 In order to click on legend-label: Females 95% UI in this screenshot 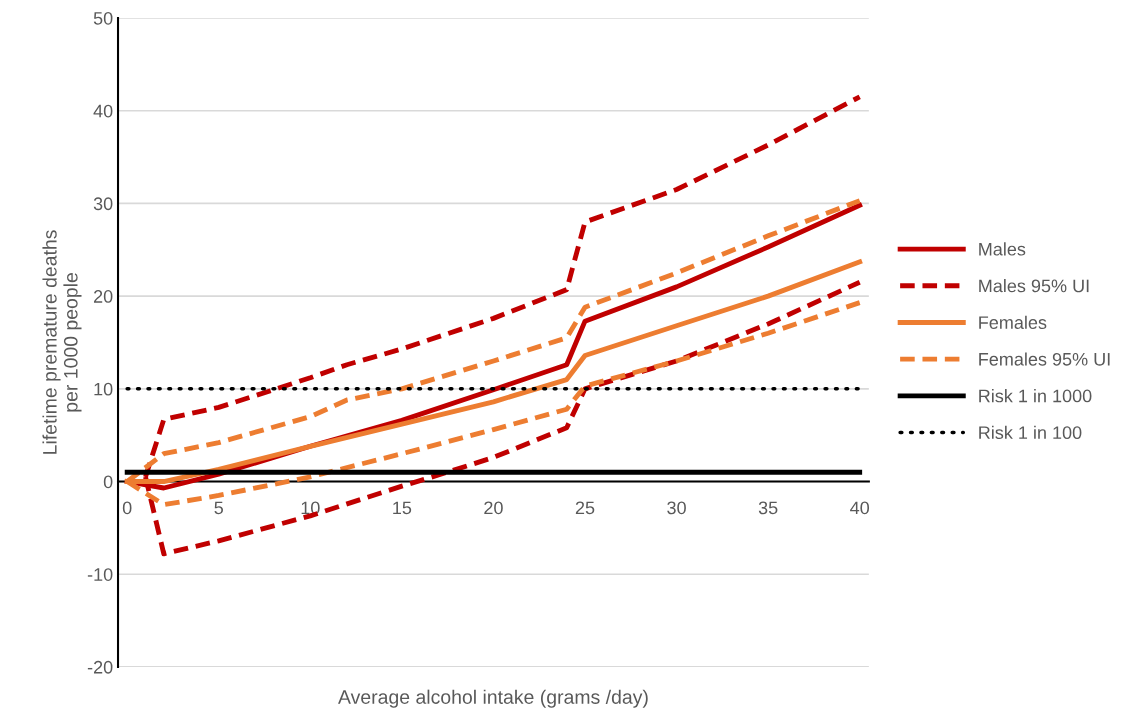, I will do `click(1044, 359)`.